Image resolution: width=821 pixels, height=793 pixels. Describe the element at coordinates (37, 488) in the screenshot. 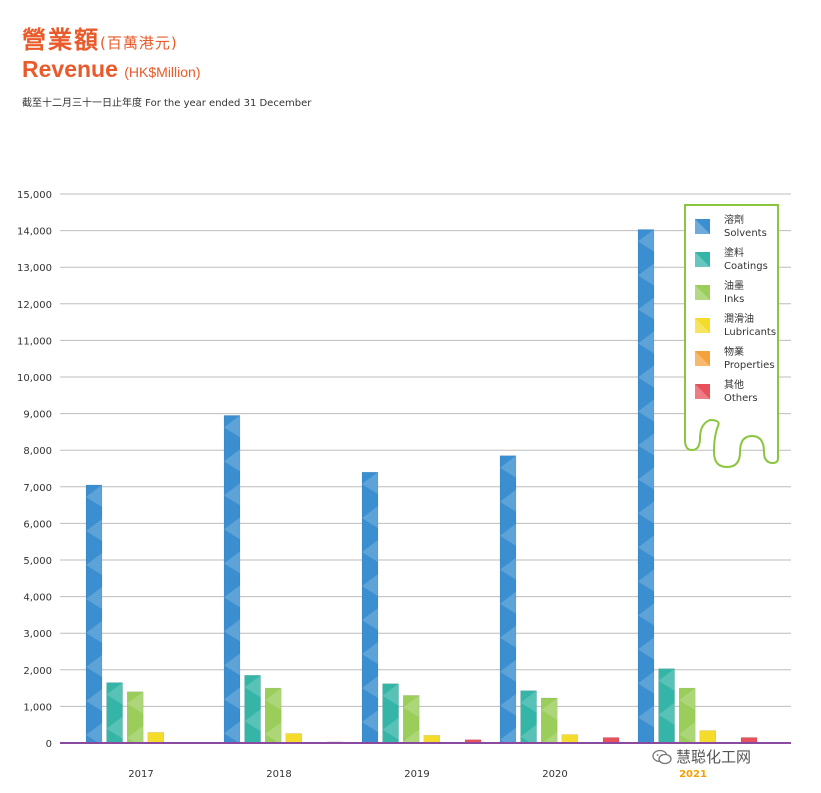

I see `y-tick-label: 7,000` at that location.